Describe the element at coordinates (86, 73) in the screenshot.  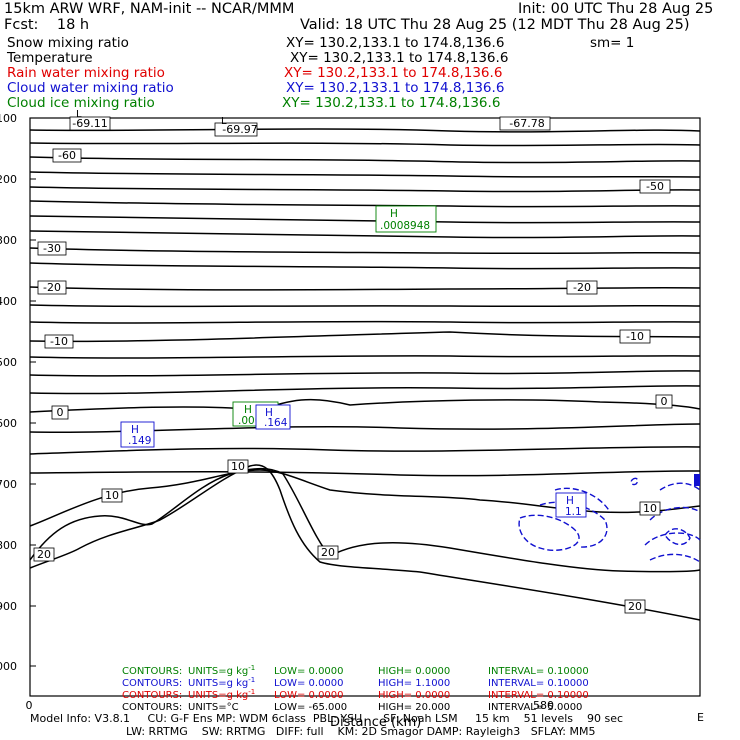
I see `field-name-rain: Rain water mixing ratio` at that location.